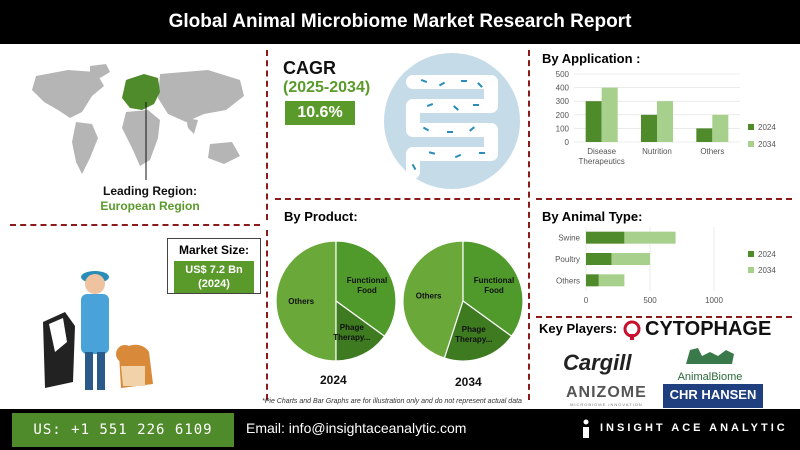  What do you see at coordinates (592, 216) in the screenshot?
I see `animal-chart-title: By Animal Type:` at bounding box center [592, 216].